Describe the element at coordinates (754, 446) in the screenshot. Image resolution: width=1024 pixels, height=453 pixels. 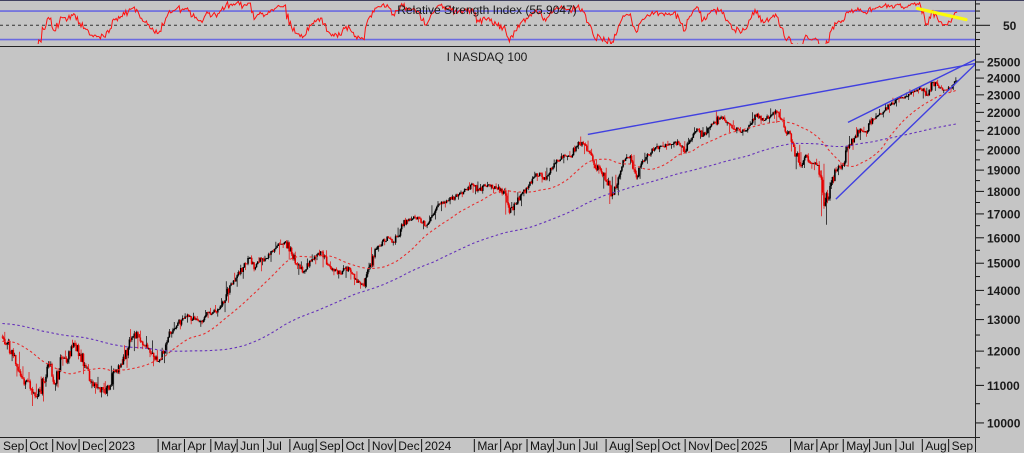
I see `x-axis-month-label: 2025` at that location.